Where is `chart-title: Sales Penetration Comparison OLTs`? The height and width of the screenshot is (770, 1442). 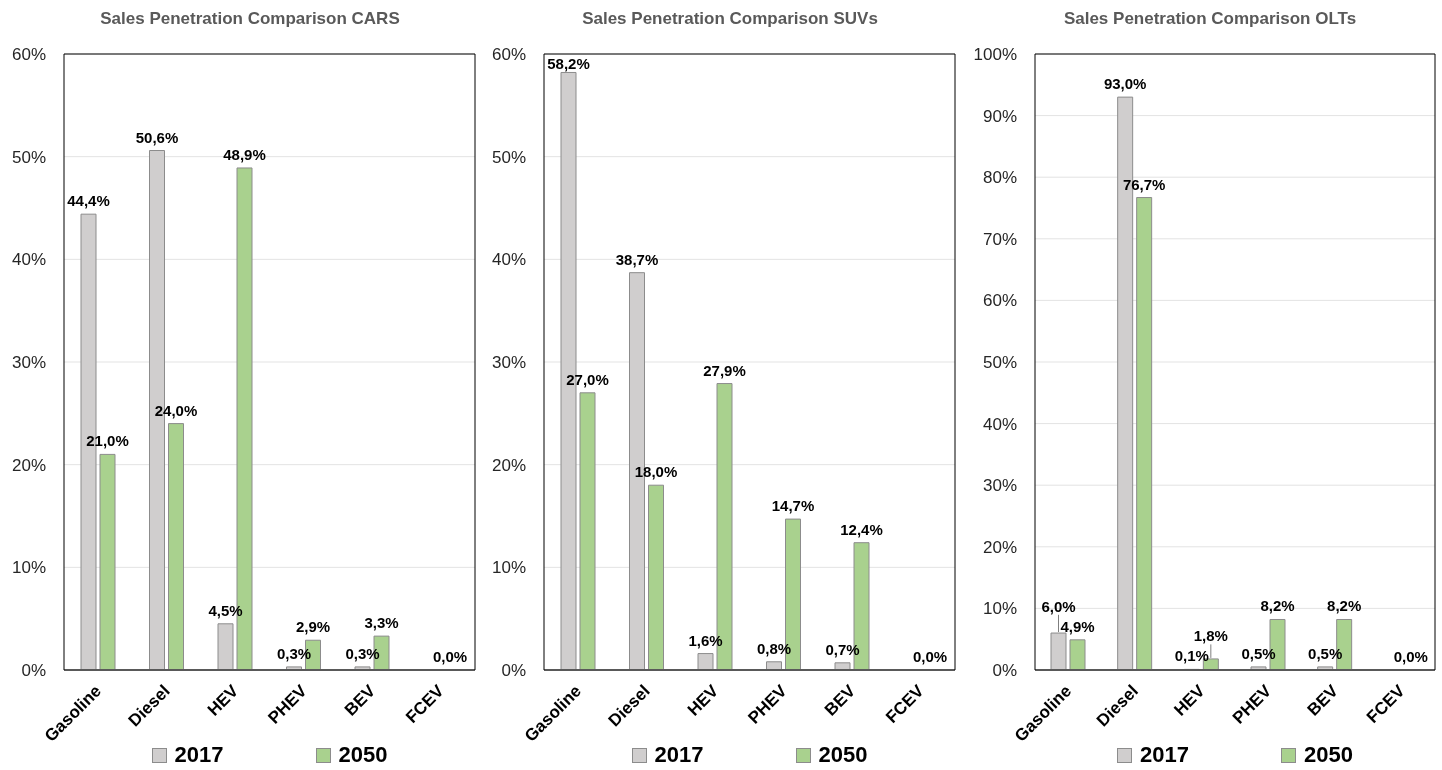
chart-title: Sales Penetration Comparison OLTs is located at coordinates (1210, 19).